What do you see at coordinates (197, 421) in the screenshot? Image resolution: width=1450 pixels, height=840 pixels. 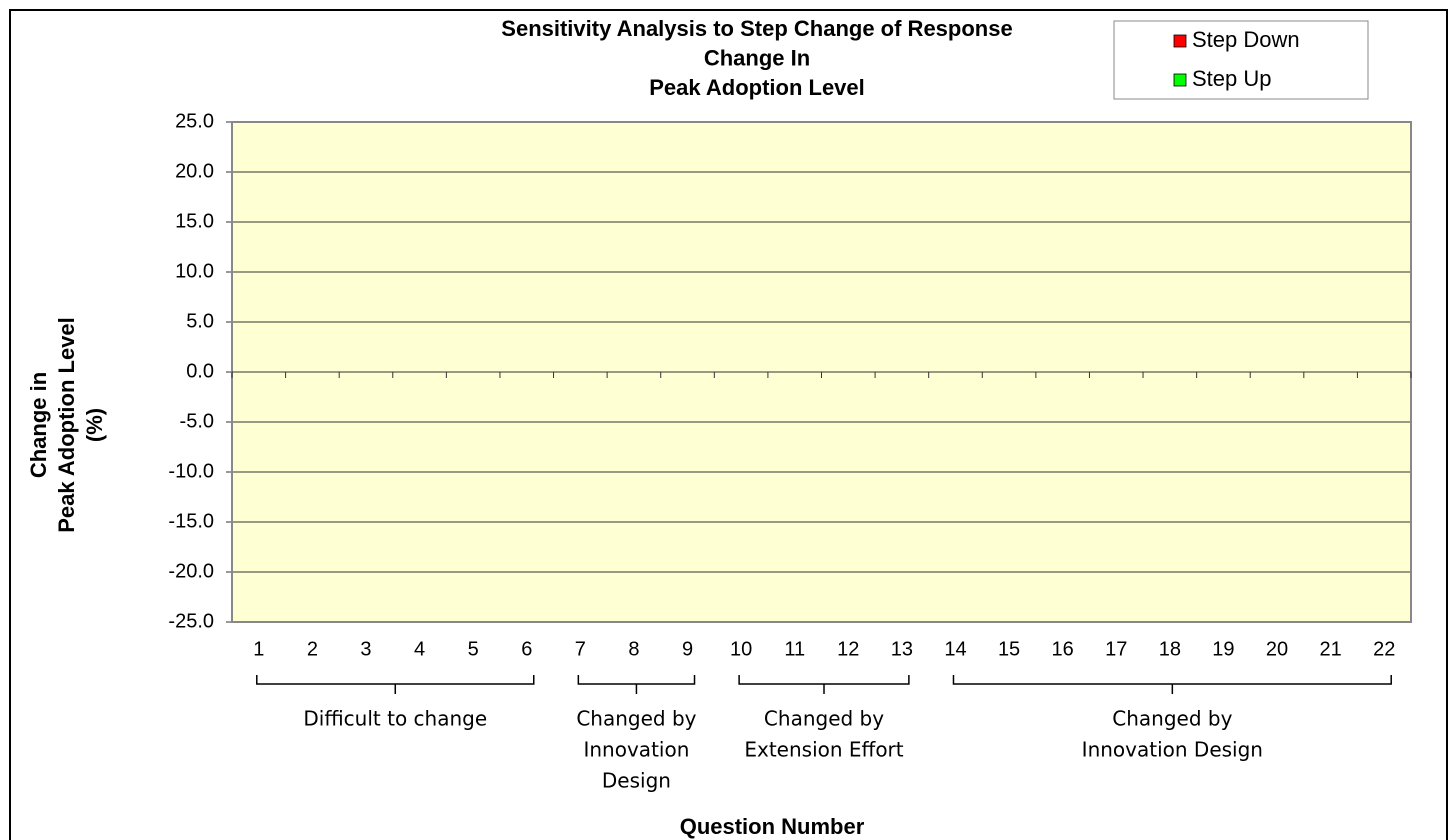 I see `y-tick-label: -5.0` at bounding box center [197, 421].